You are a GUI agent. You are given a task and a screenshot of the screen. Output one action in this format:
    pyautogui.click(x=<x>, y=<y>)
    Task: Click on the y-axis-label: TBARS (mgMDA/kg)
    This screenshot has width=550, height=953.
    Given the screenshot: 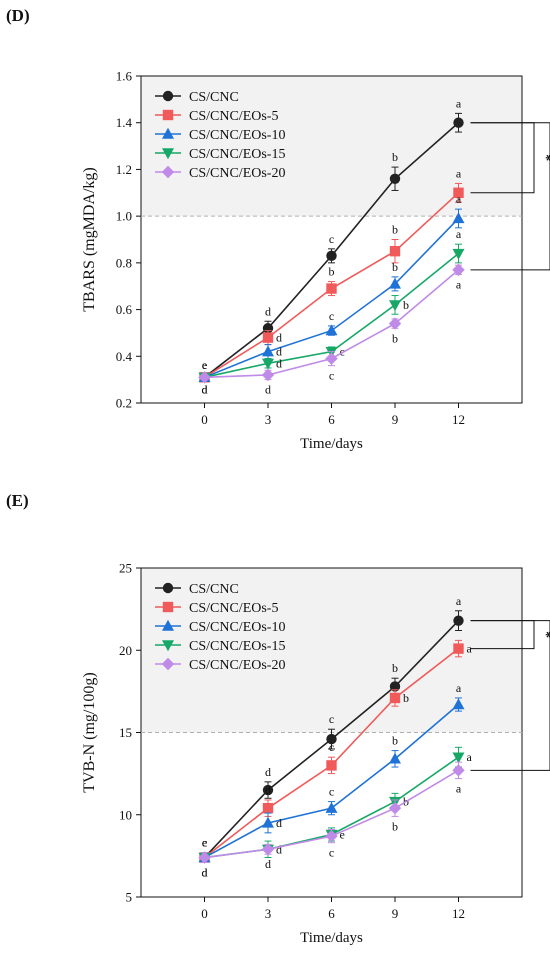 What is the action you would take?
    pyautogui.click(x=89, y=239)
    